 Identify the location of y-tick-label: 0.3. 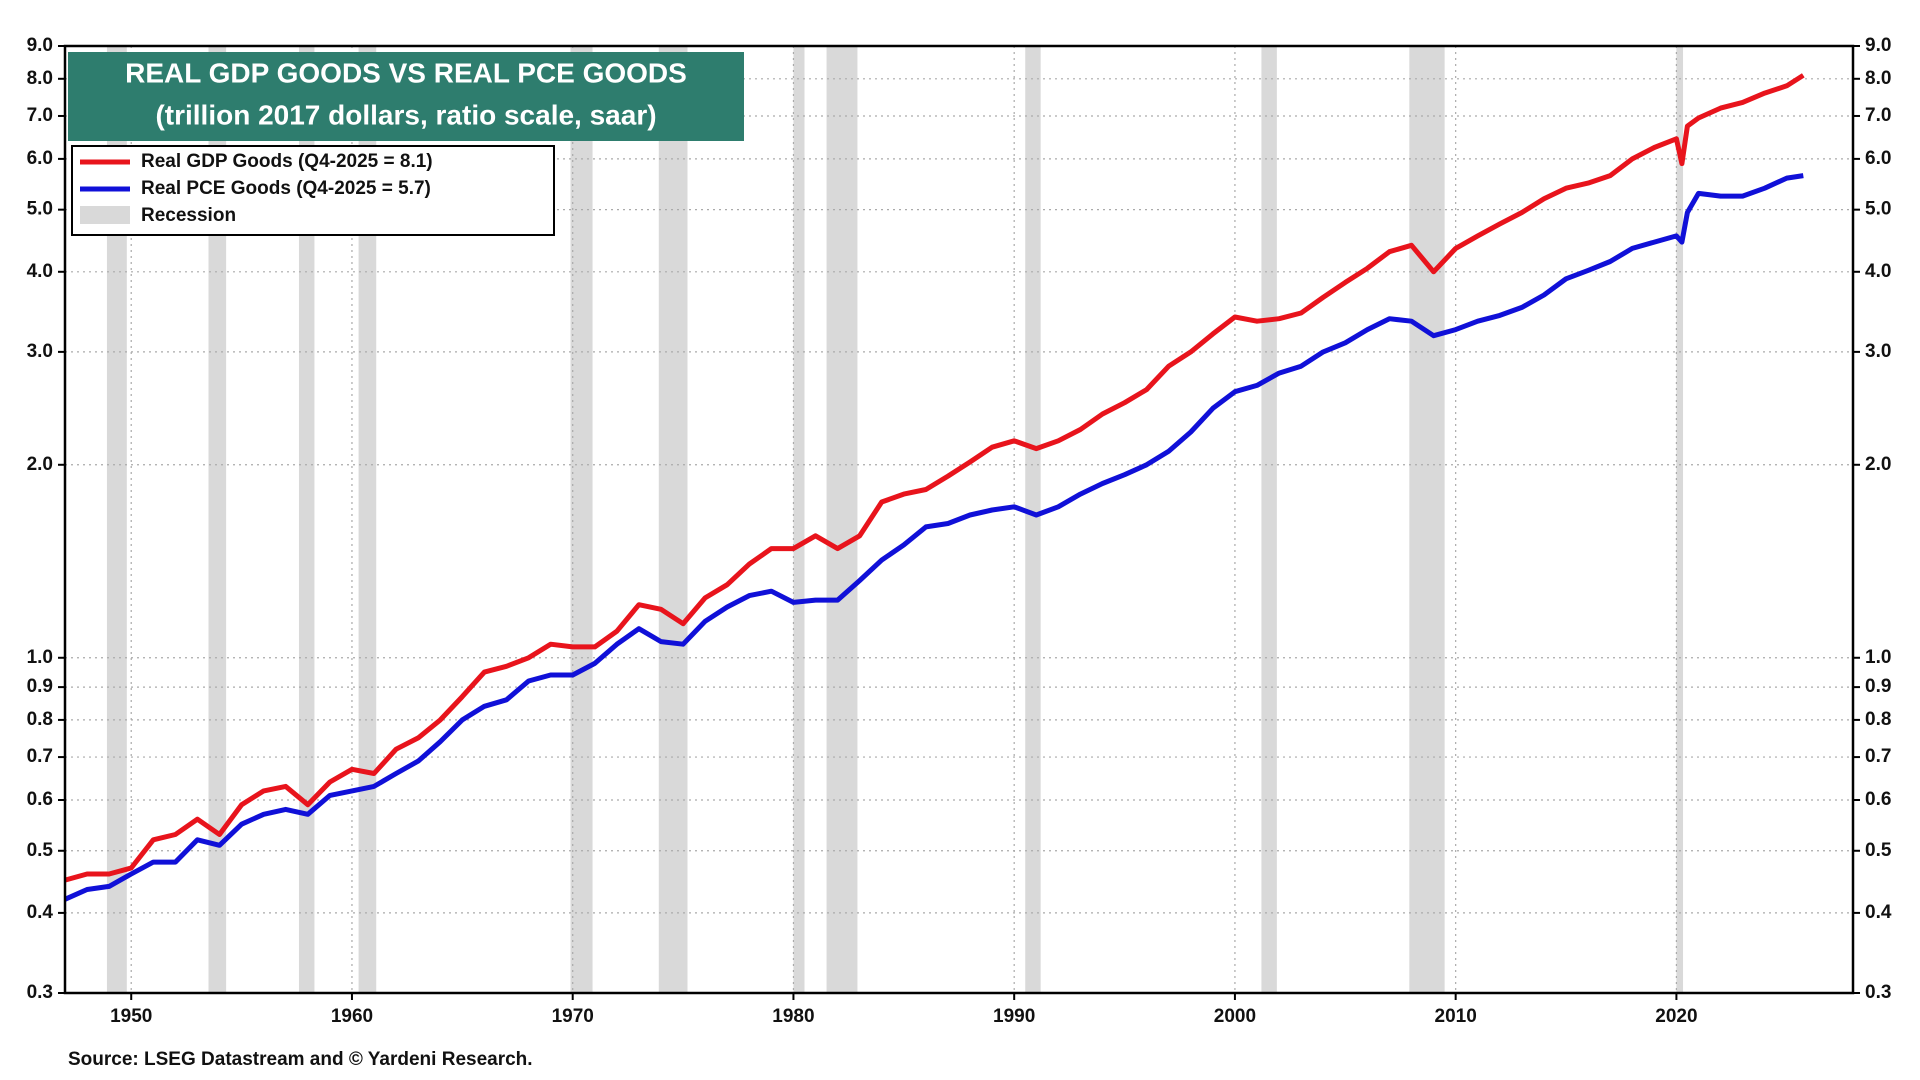
(40, 992).